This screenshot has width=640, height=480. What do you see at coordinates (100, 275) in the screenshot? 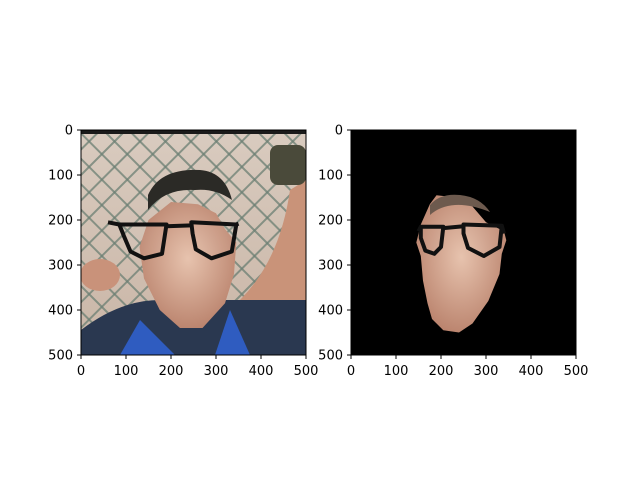
I see `fist-shape` at bounding box center [100, 275].